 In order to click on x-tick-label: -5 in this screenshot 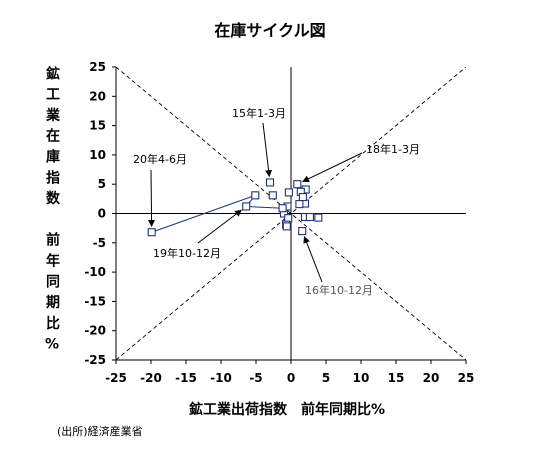, I will do `click(255, 378)`.